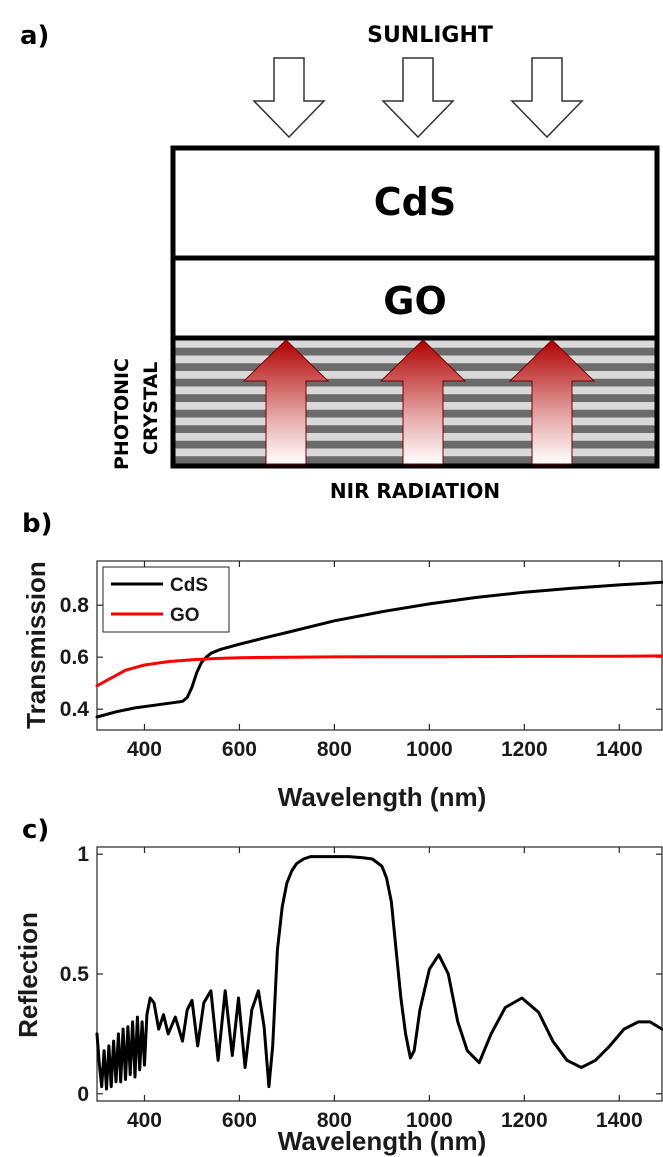 This screenshot has height=1157, width=663. Describe the element at coordinates (334, 749) in the screenshot. I see `plot-b-xtick-label: 800` at that location.